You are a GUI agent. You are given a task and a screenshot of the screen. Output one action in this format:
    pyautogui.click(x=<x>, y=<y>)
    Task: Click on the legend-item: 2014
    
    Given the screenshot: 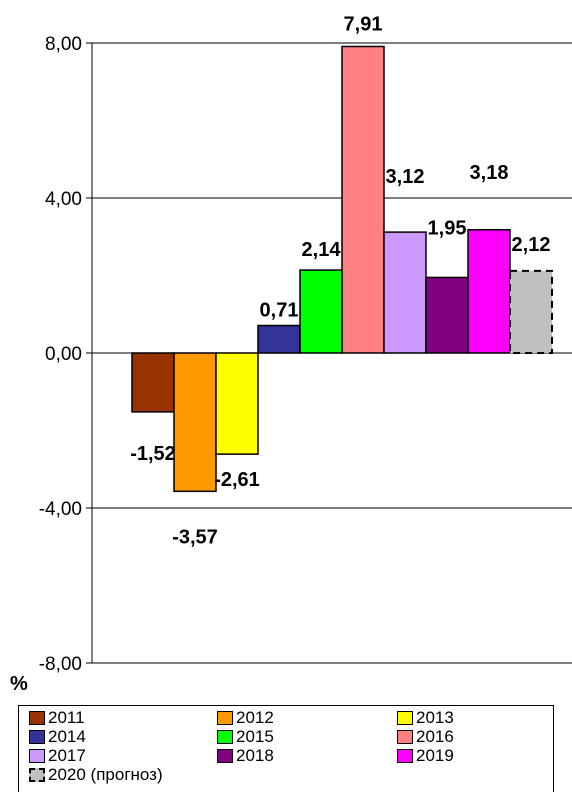 What is the action you would take?
    pyautogui.click(x=57, y=737)
    